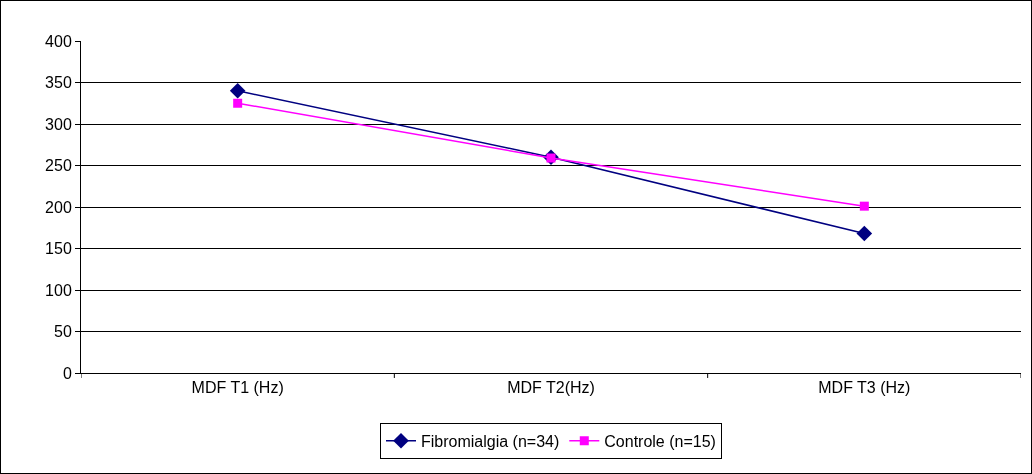 The height and width of the screenshot is (474, 1032). Describe the element at coordinates (58, 83) in the screenshot. I see `y-tick-label: 350` at that location.